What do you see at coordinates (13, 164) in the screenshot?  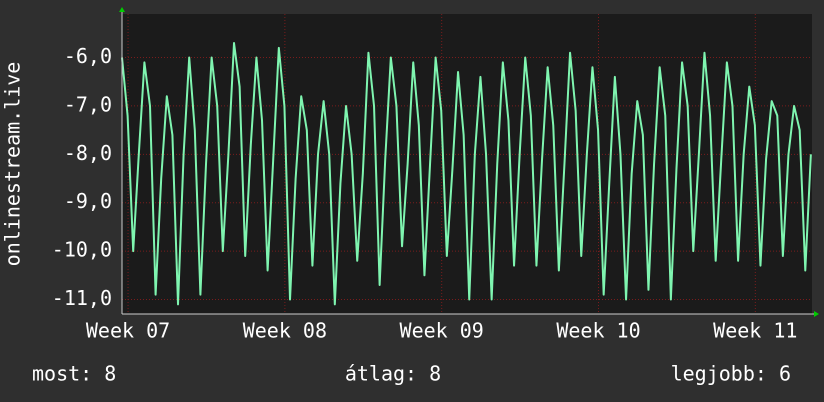 I see `y-axis-label: onlinestream.live` at bounding box center [13, 164].